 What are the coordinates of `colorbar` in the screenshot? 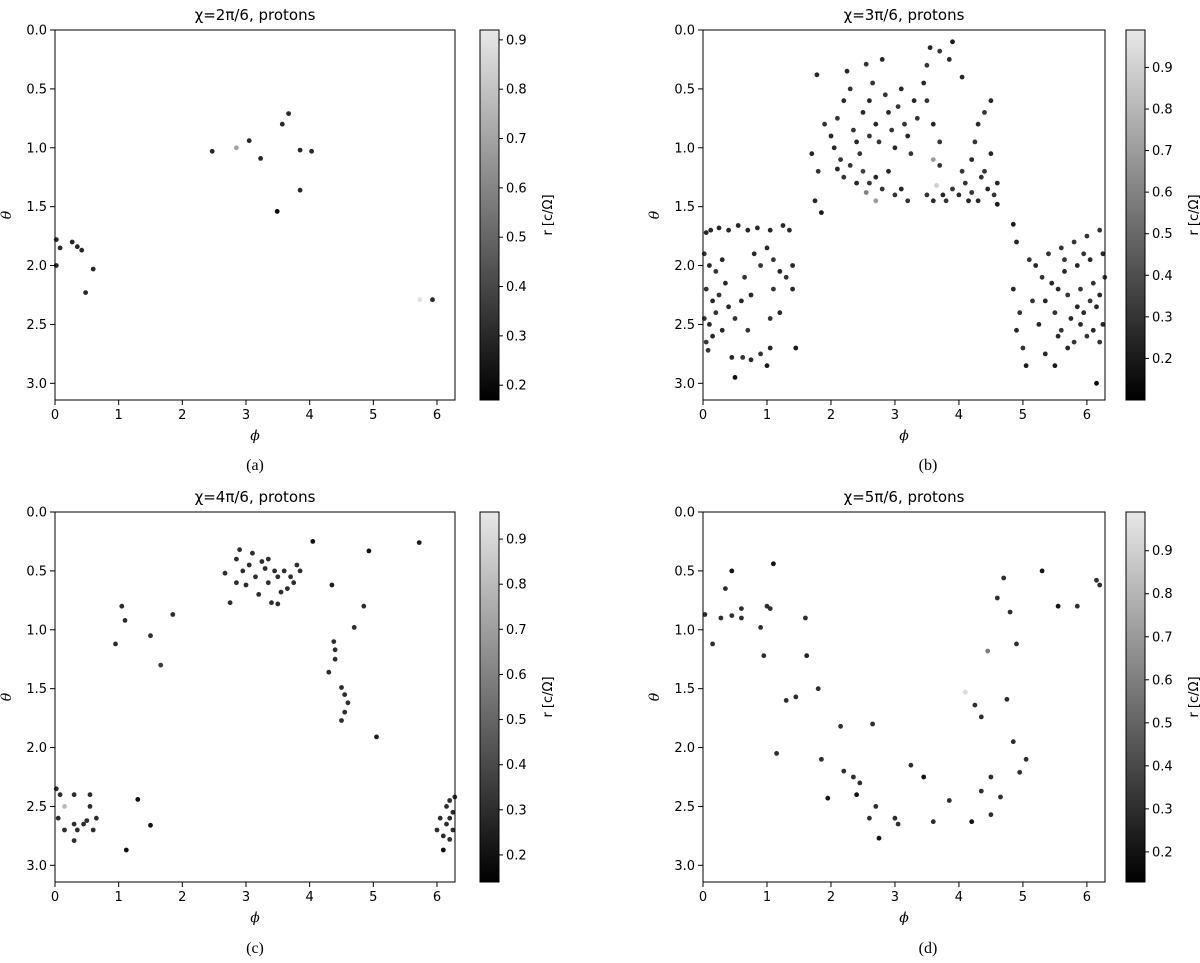 It's located at (489, 215).